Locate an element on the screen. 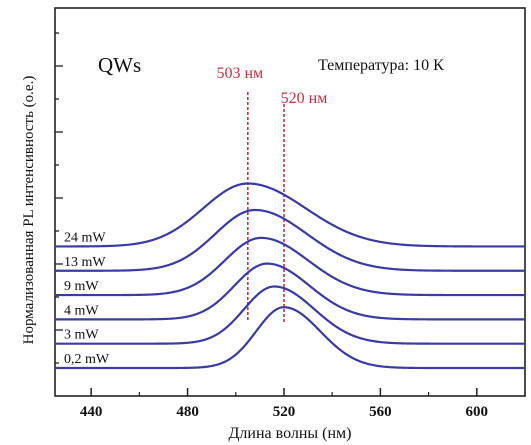  x-tick-label: 600 is located at coordinates (477, 412).